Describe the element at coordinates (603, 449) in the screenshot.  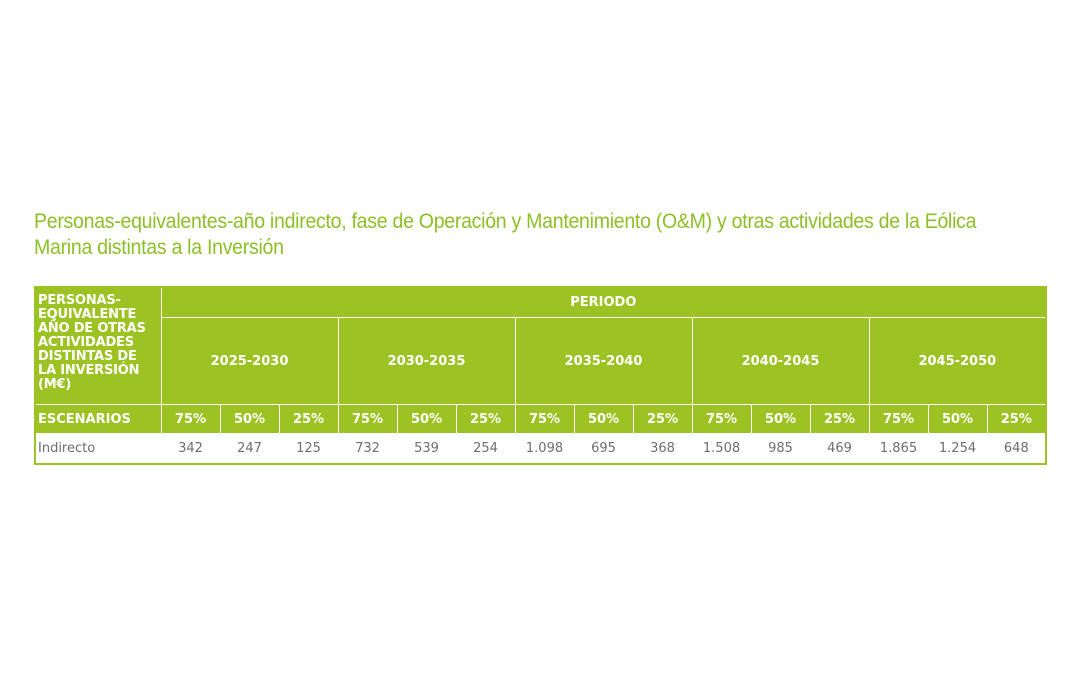
I see `table-cell: 695` at that location.